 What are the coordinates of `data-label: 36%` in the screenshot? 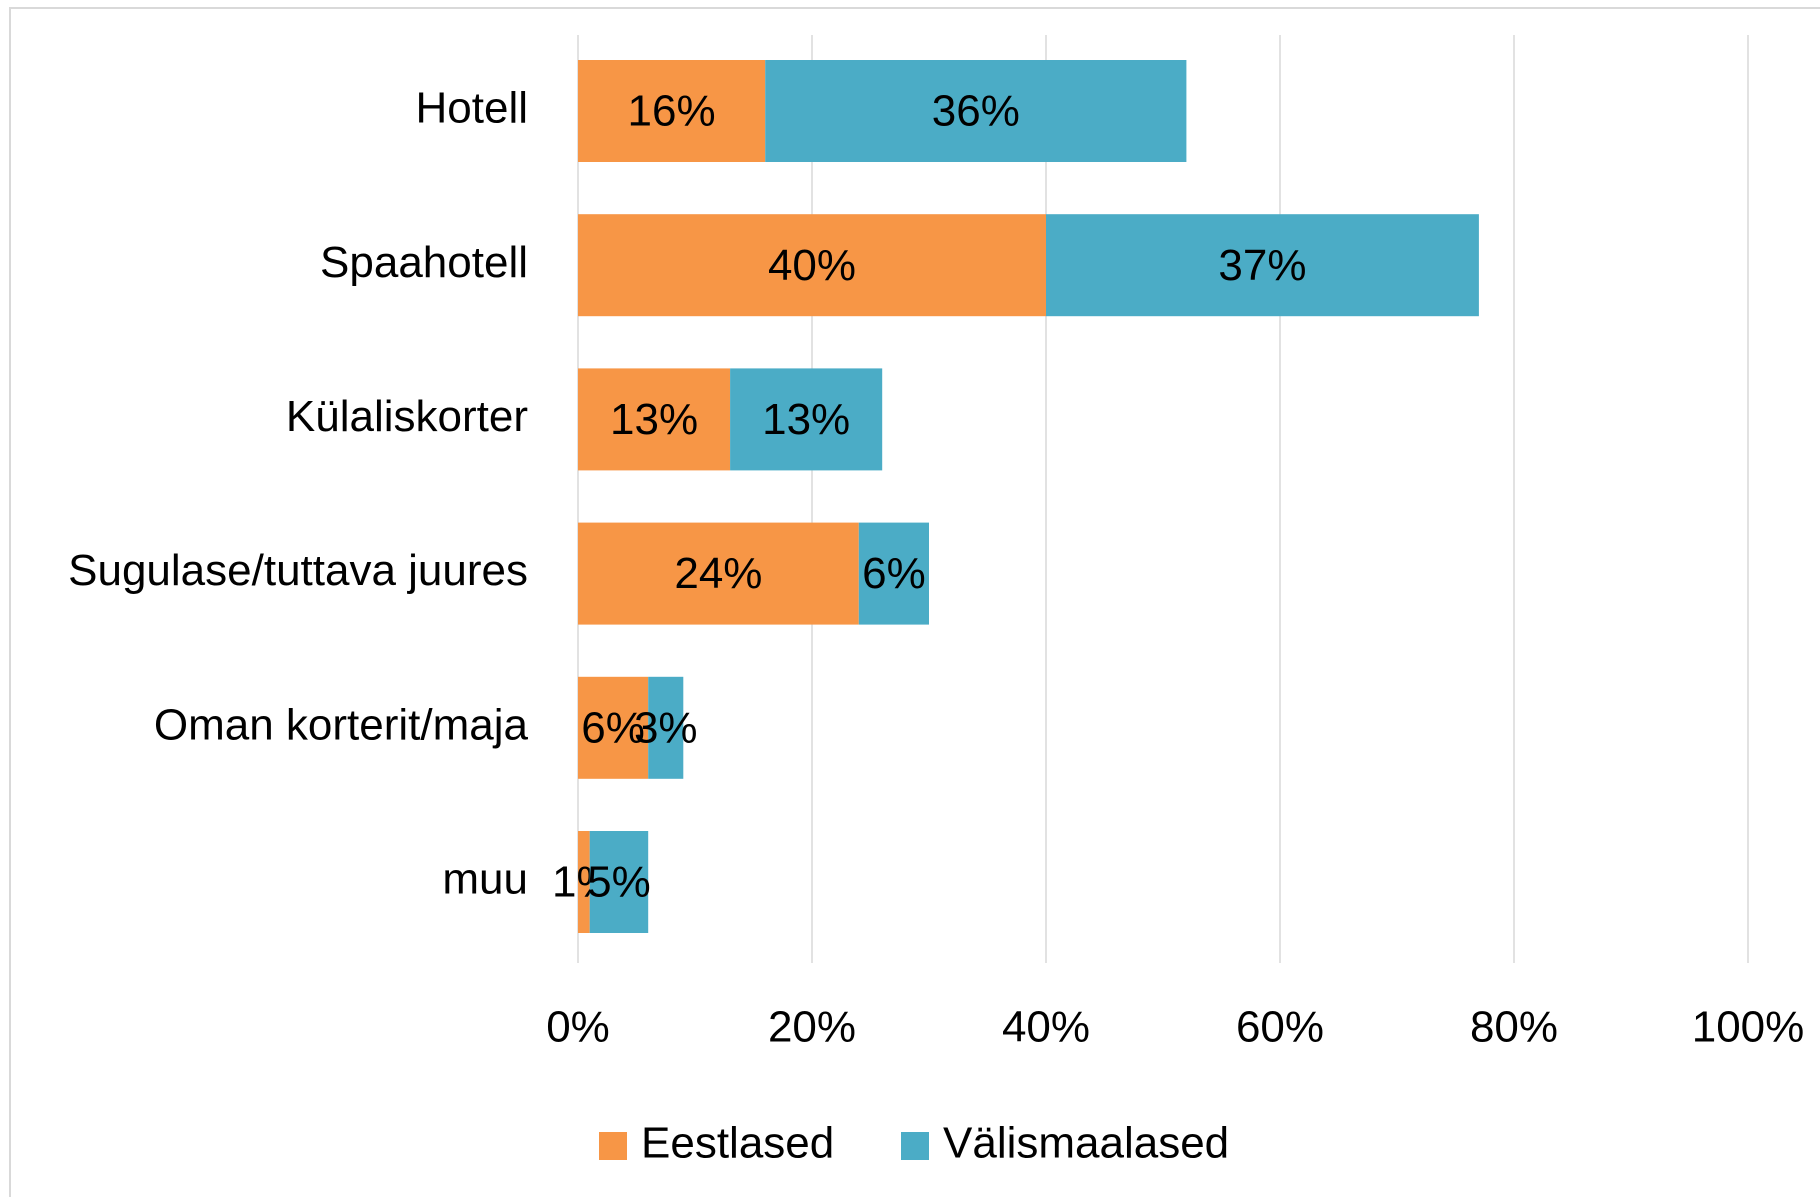 It's located at (976, 111).